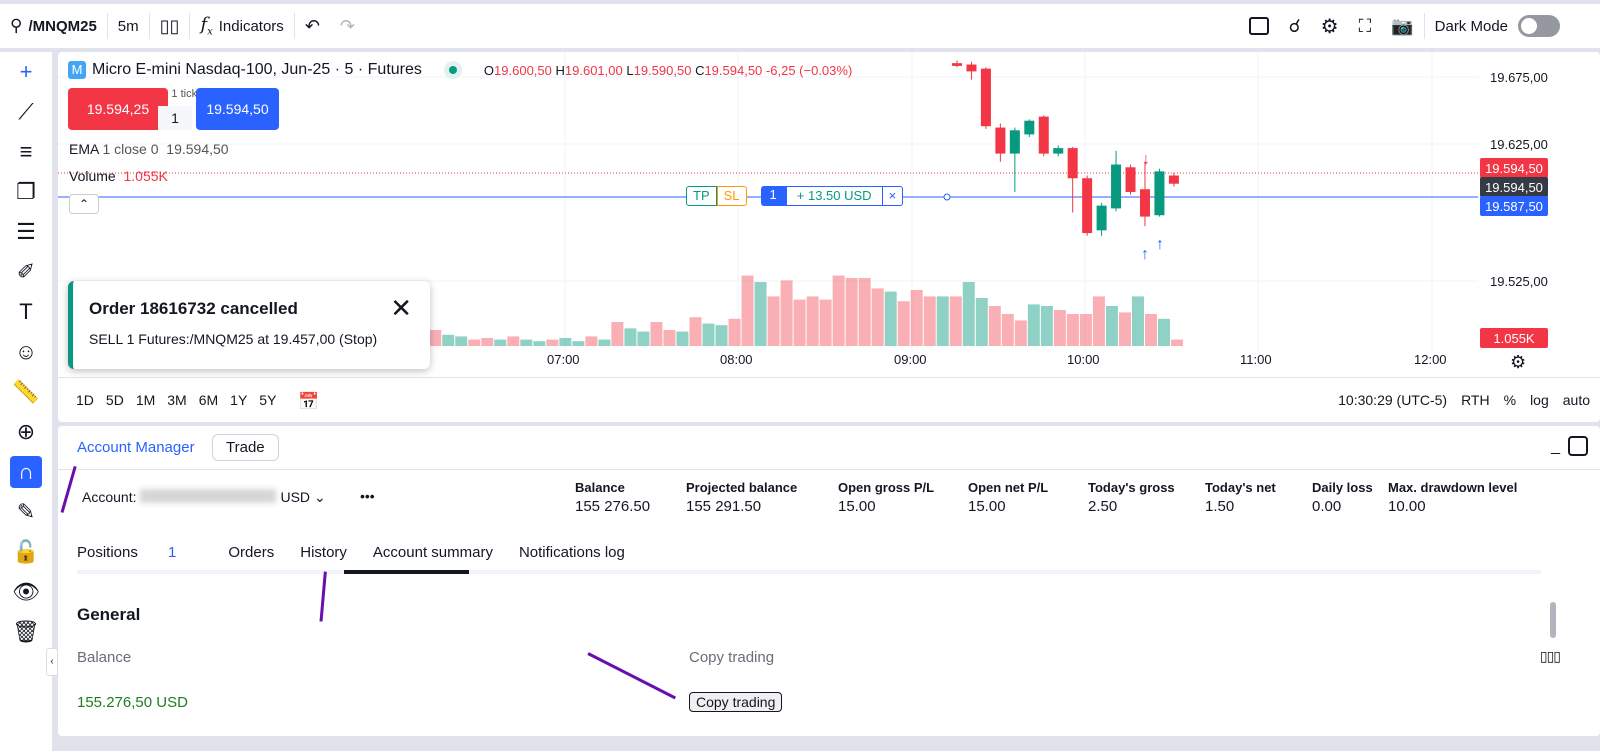 The height and width of the screenshot is (751, 1600). Describe the element at coordinates (204, 497) in the screenshot. I see `account-selector: Account: USD ⌄` at that location.